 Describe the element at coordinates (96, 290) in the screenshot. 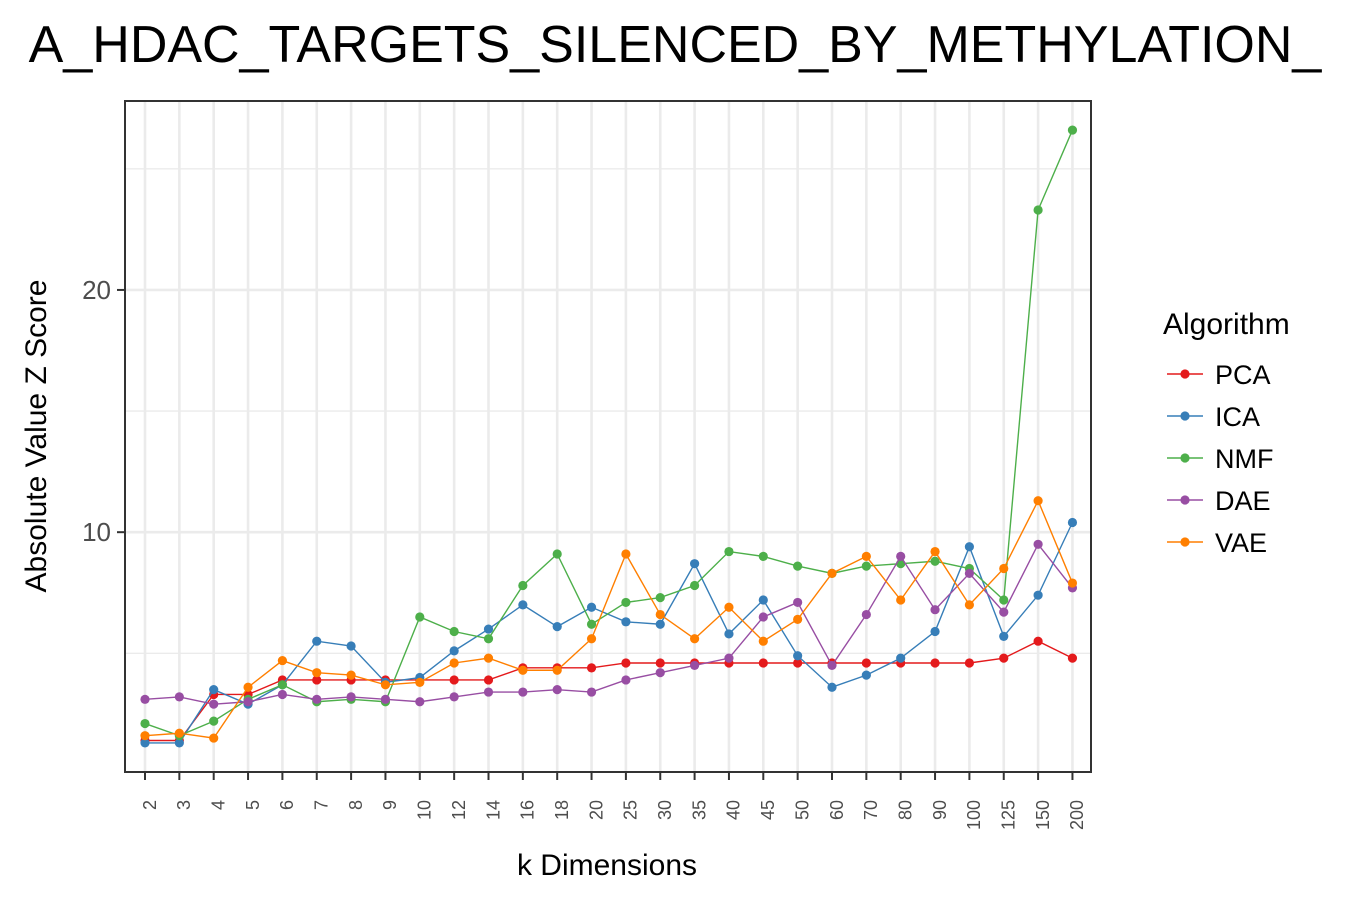

I see `y-tick-label: 20` at that location.